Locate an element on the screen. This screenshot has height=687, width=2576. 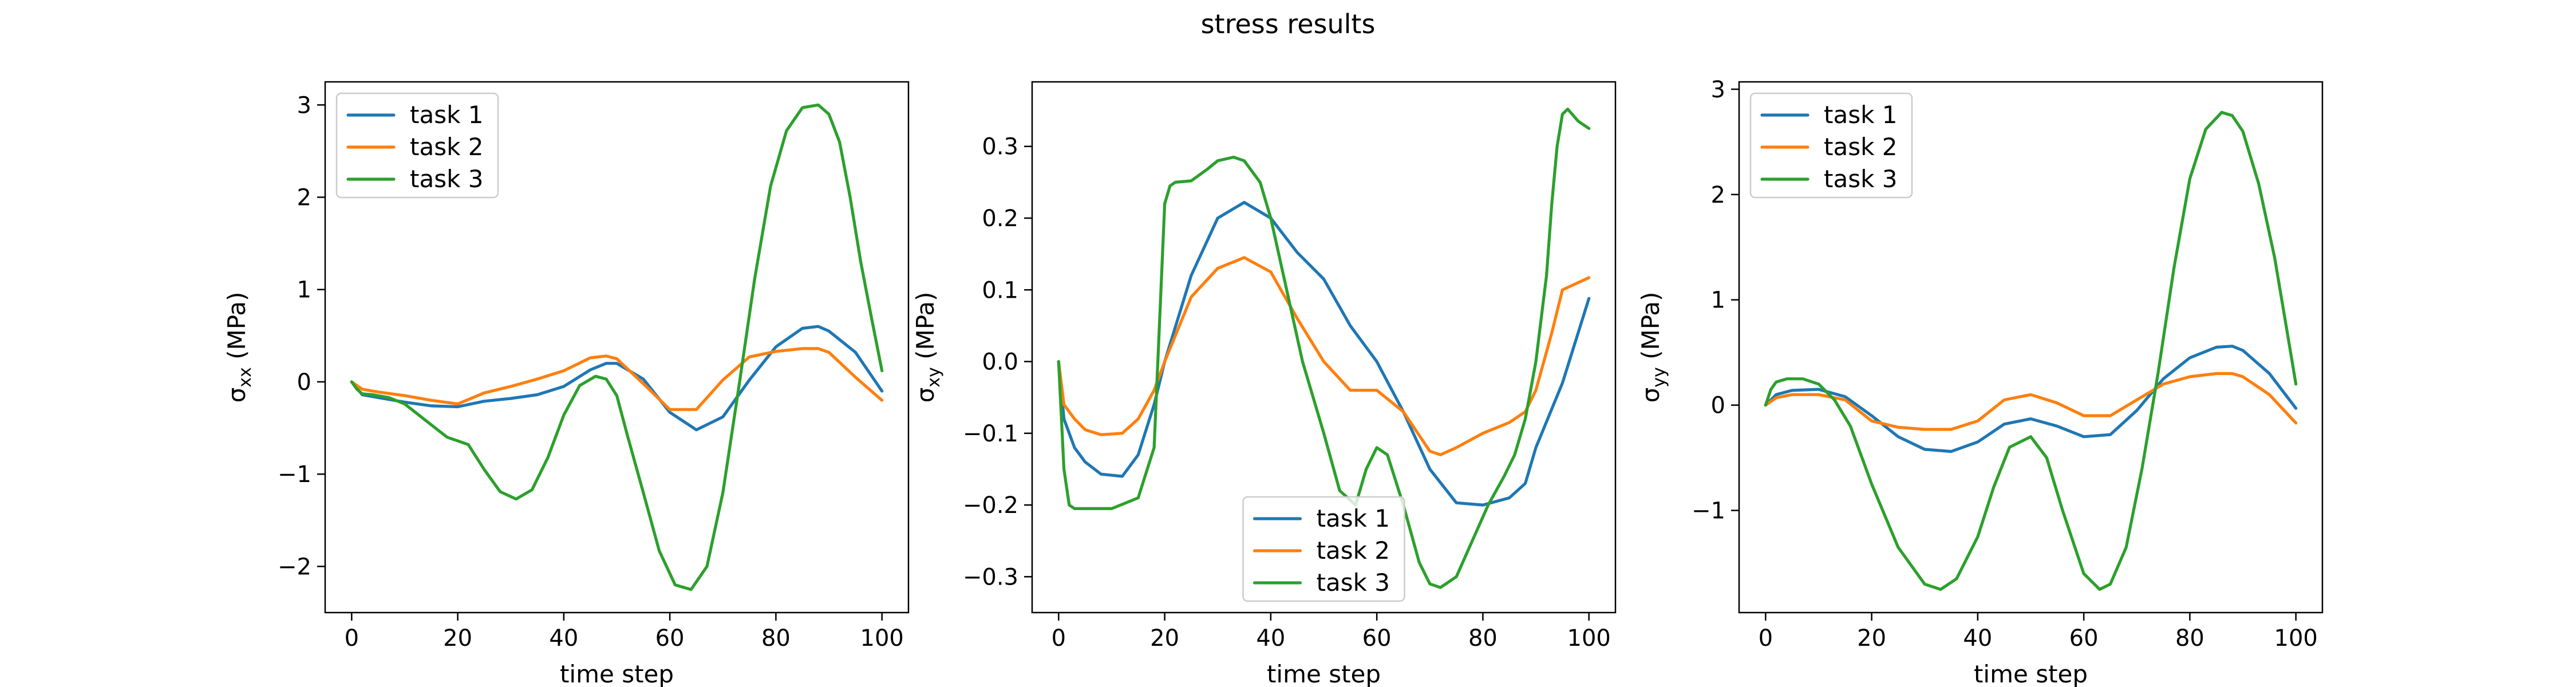
y-tick-label: 0.1 is located at coordinates (1000, 290).